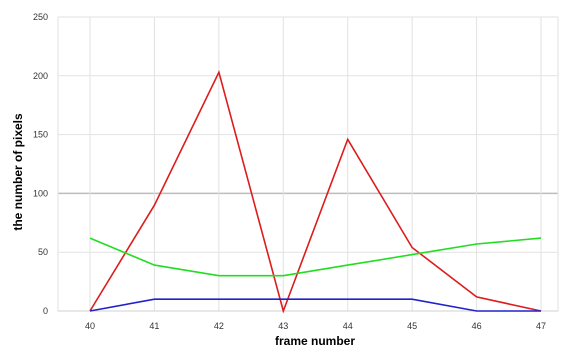 The height and width of the screenshot is (349, 566). Describe the element at coordinates (348, 326) in the screenshot. I see `x-tick-label: 44` at that location.